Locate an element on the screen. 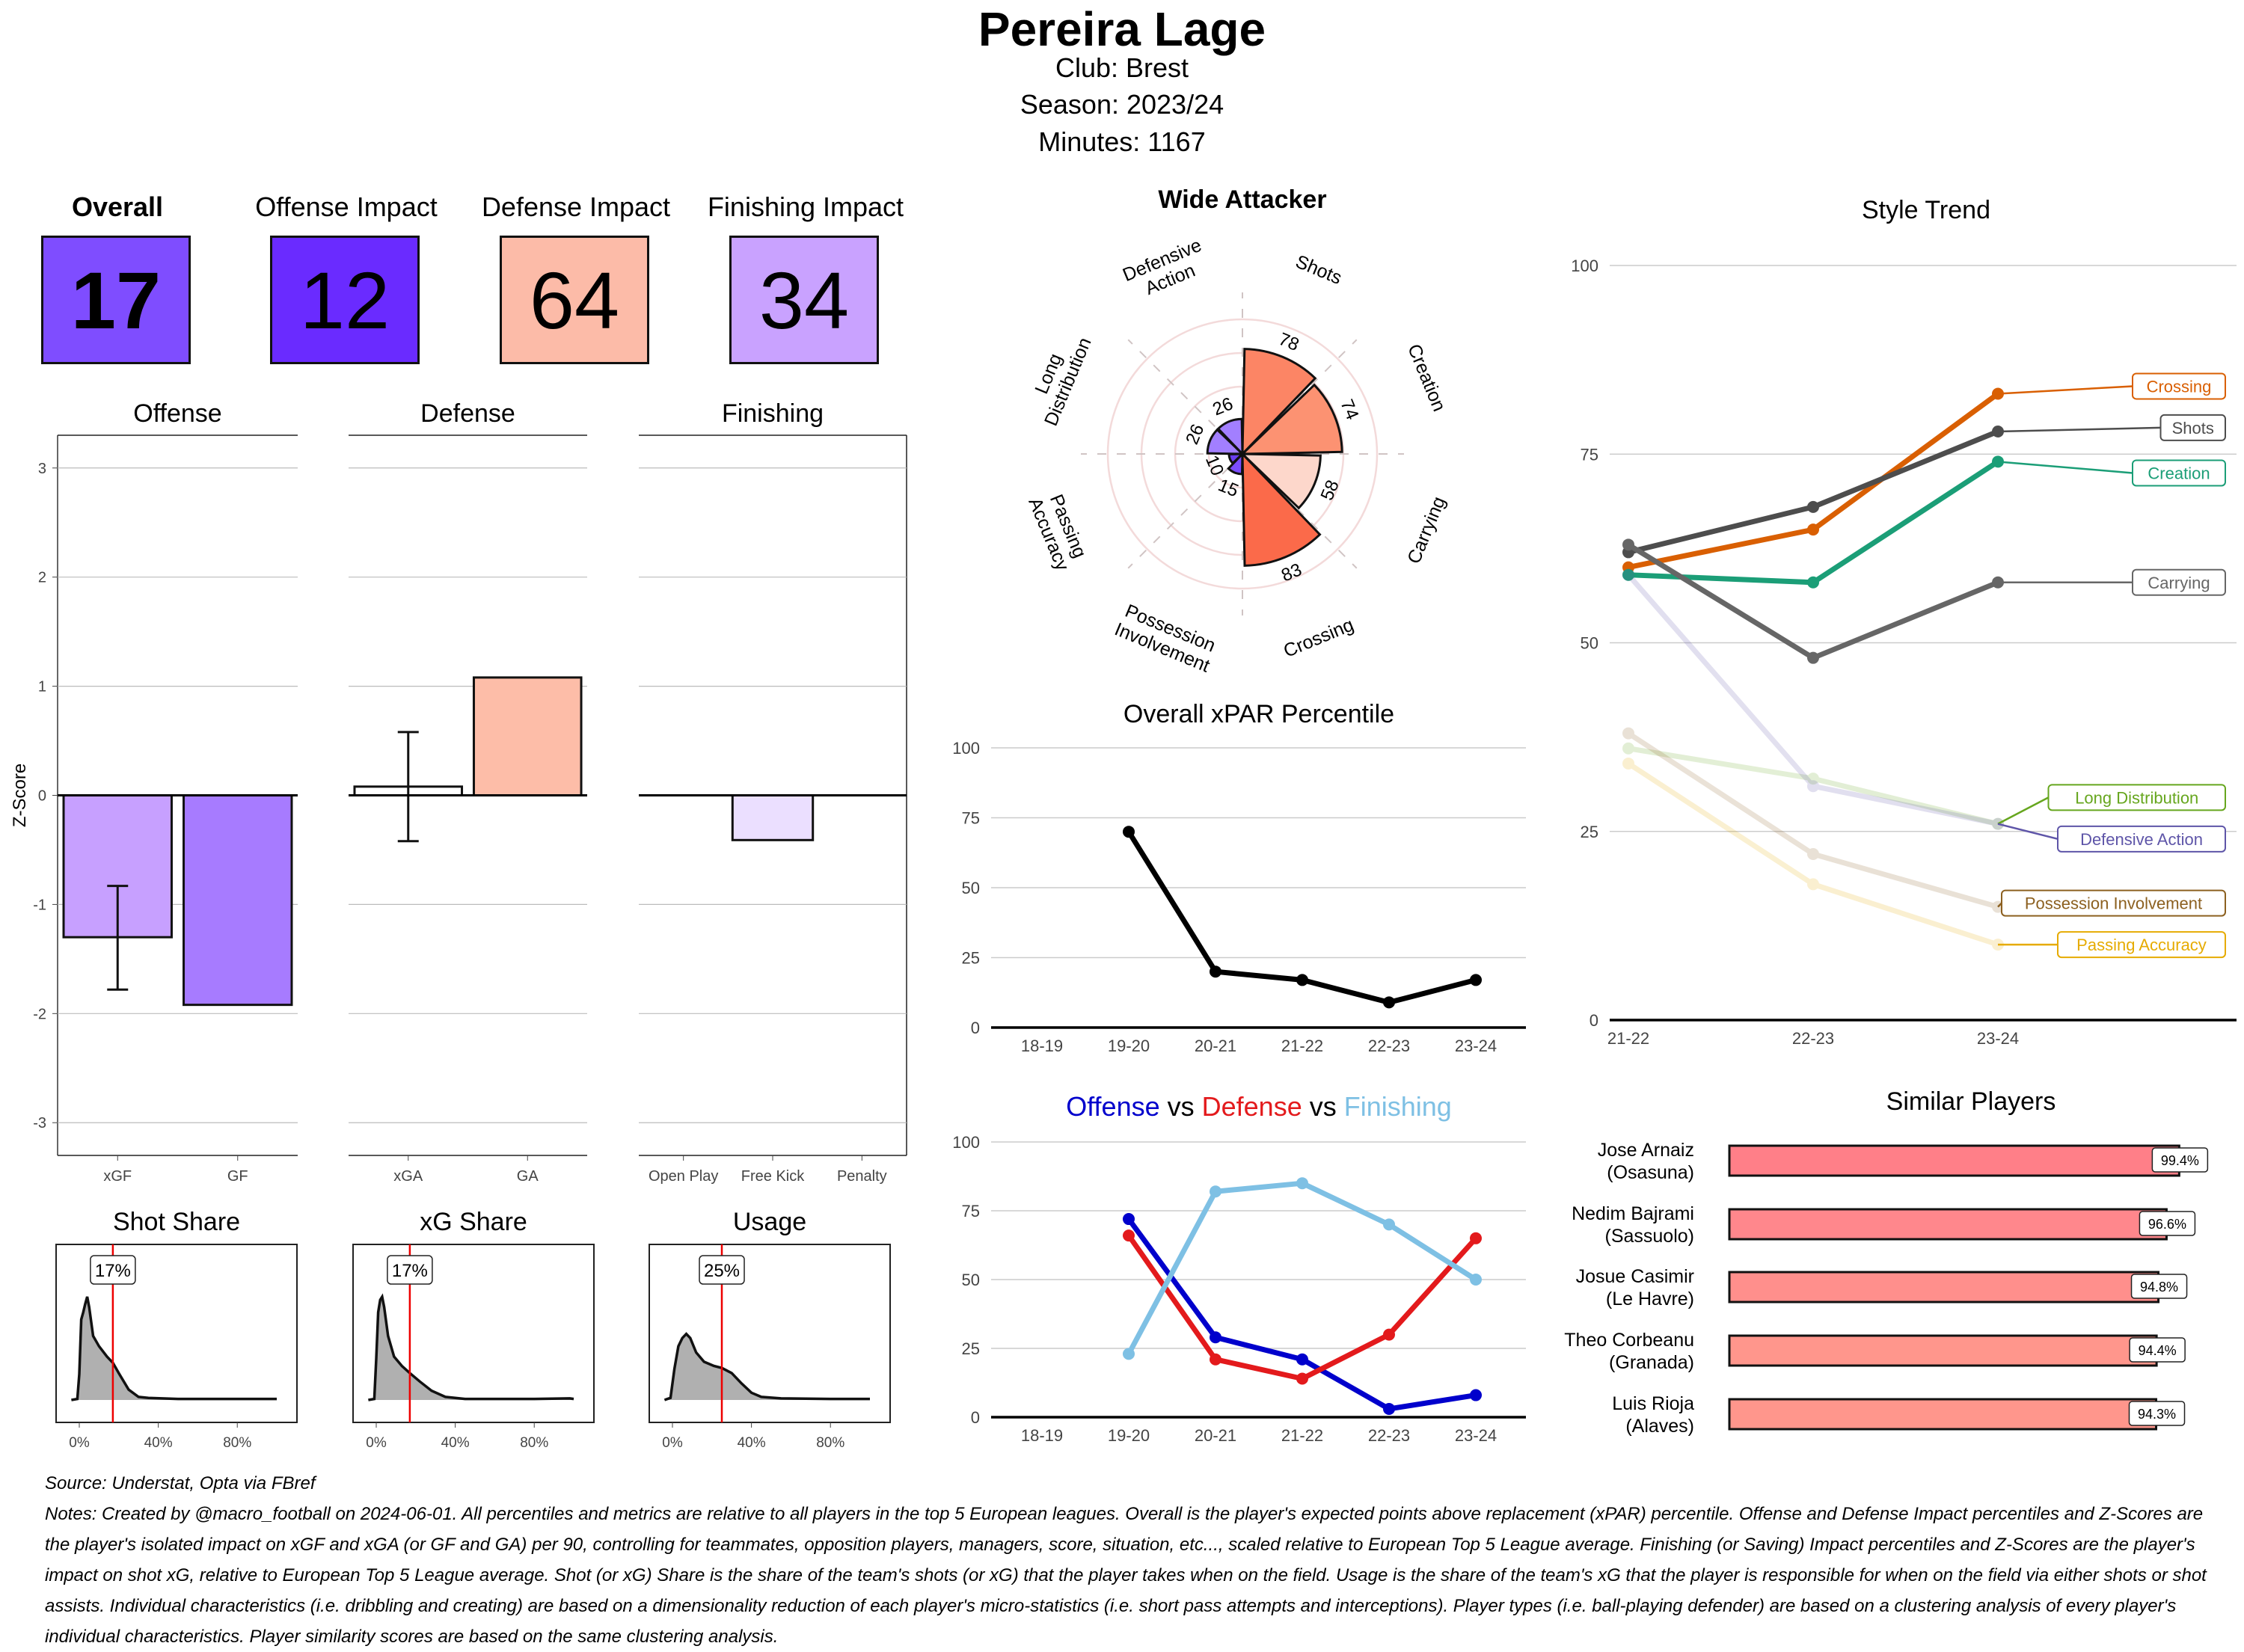  player-name-line: (Alaves) is located at coordinates (1659, 1427).